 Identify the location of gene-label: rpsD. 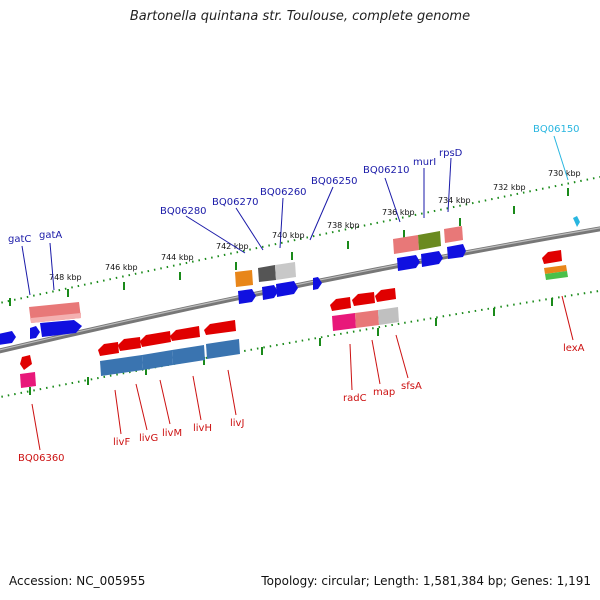
(451, 153).